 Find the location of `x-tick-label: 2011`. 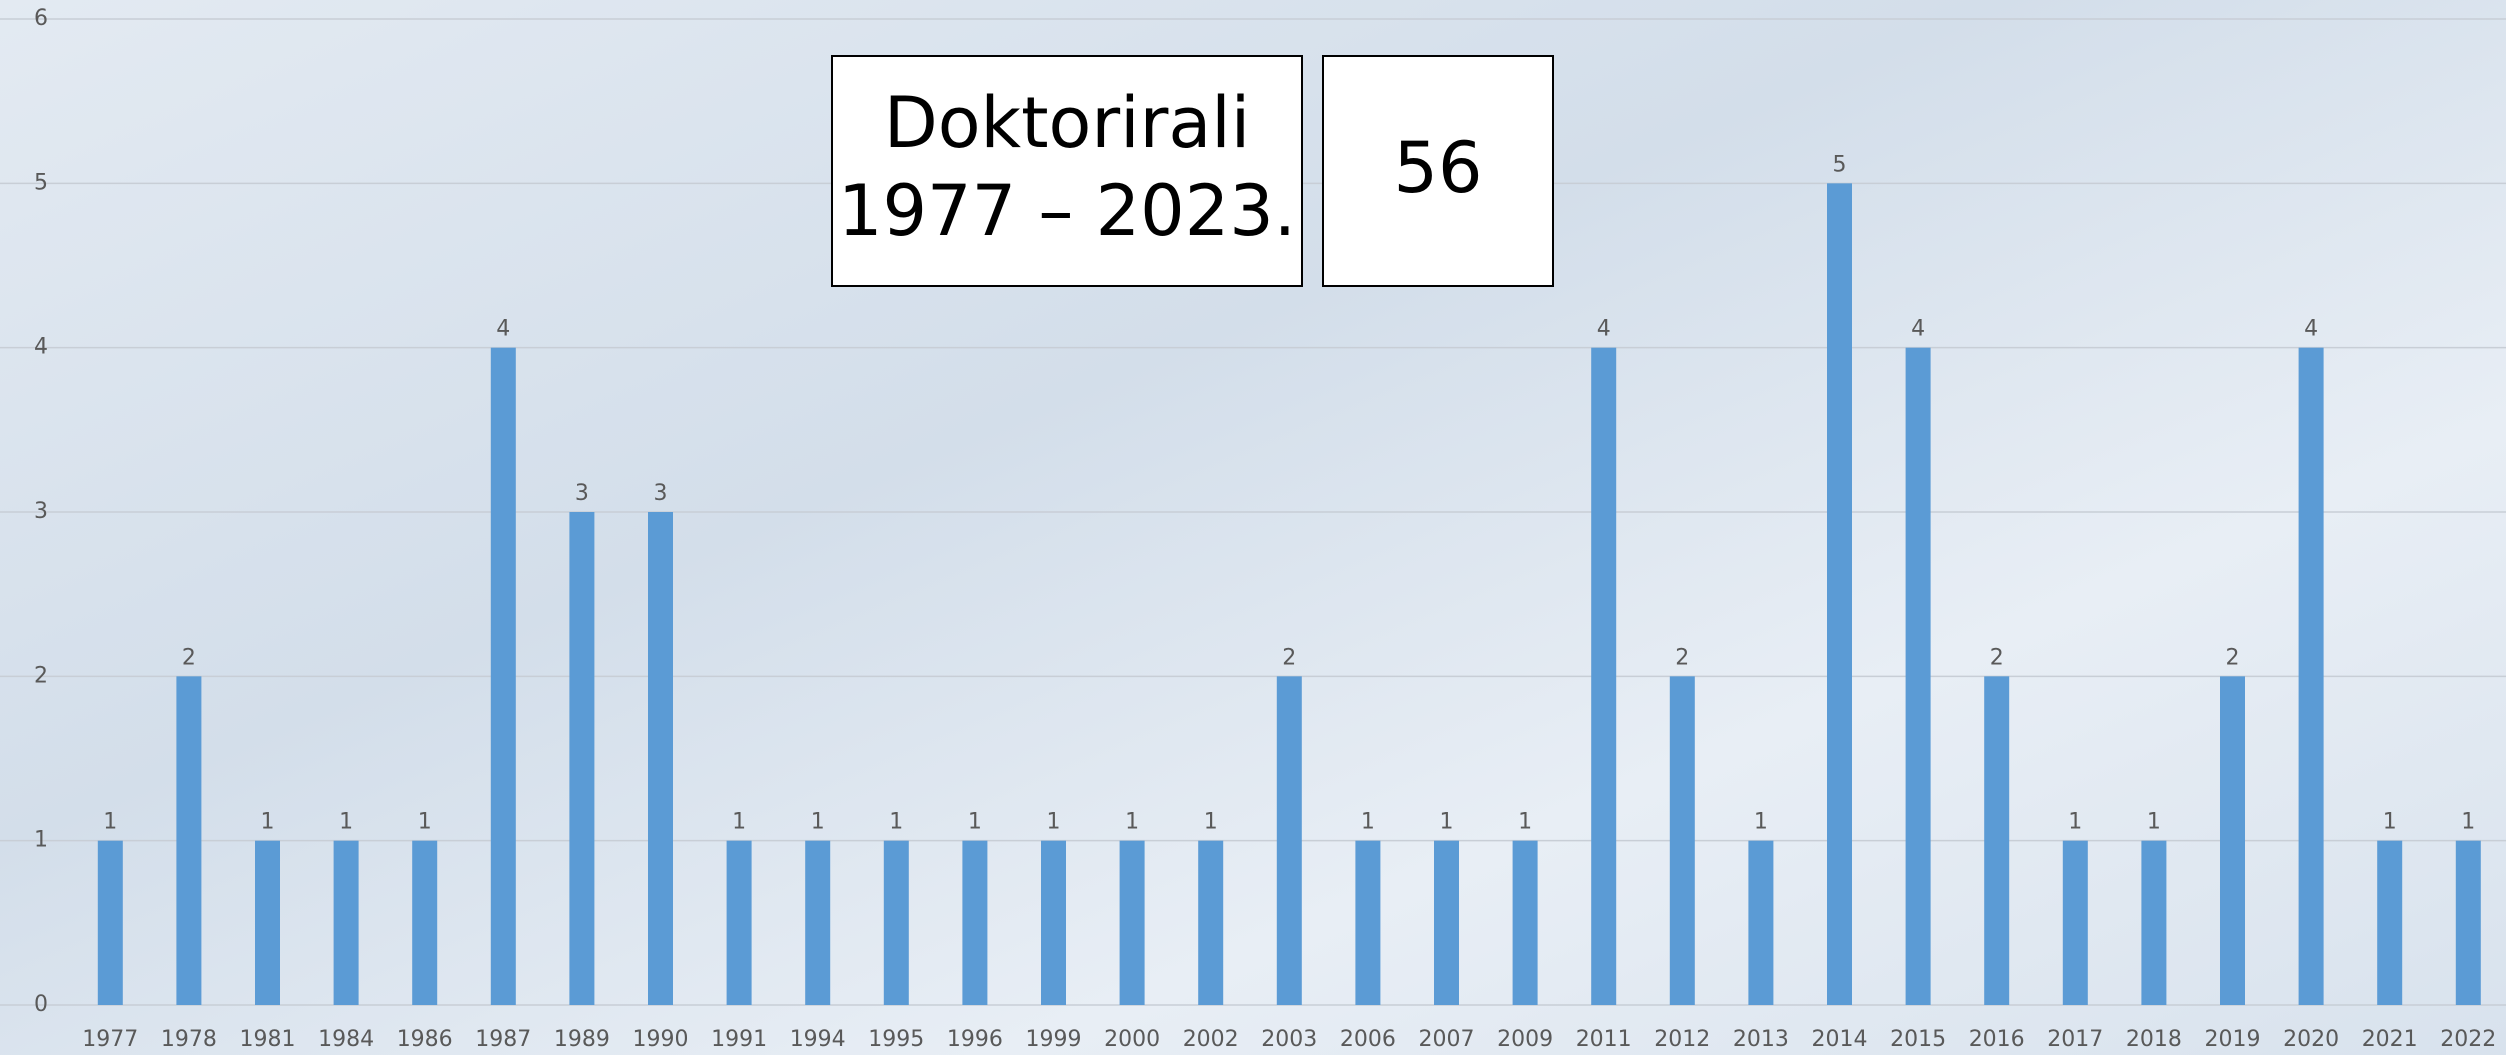

x-tick-label: 2011 is located at coordinates (1604, 1039).